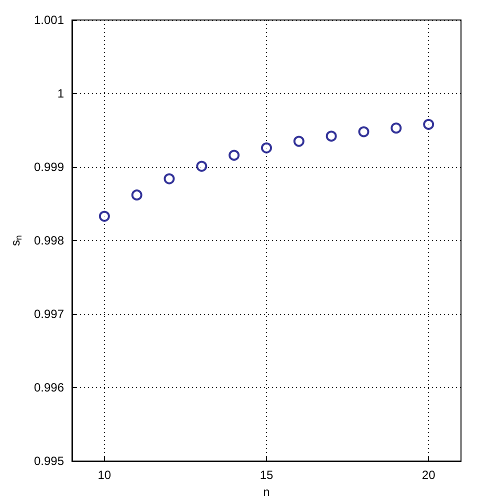 Image resolution: width=485 pixels, height=503 pixels. Describe the element at coordinates (49, 241) in the screenshot. I see `y-tick-label: 0.998` at that location.